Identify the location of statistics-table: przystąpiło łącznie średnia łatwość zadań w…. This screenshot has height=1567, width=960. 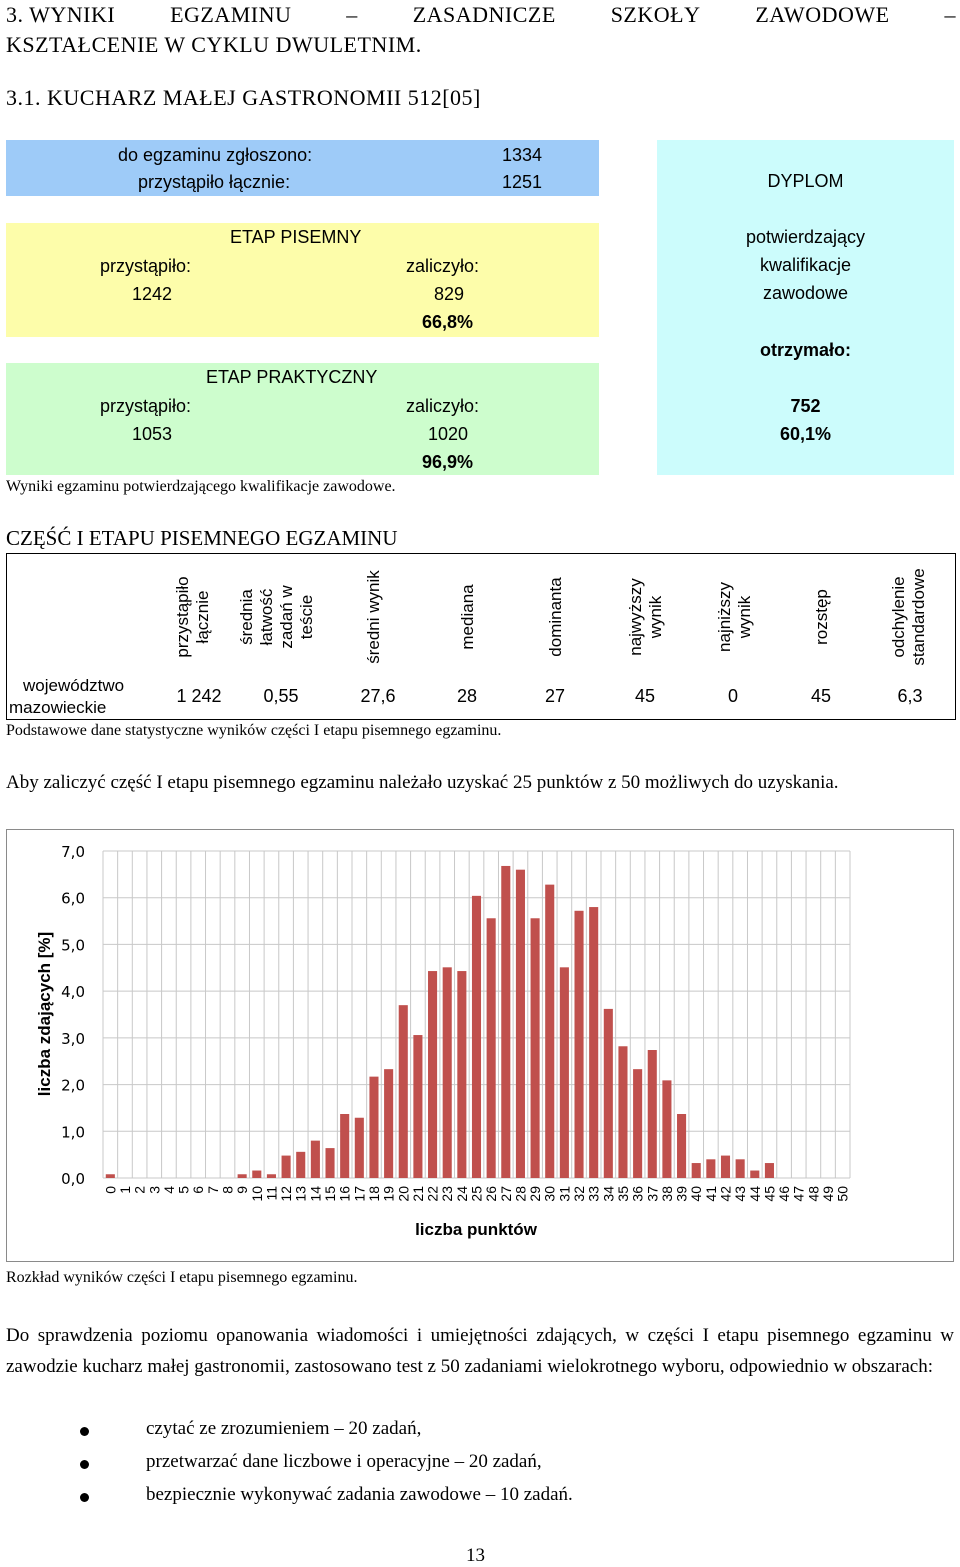
(481, 636).